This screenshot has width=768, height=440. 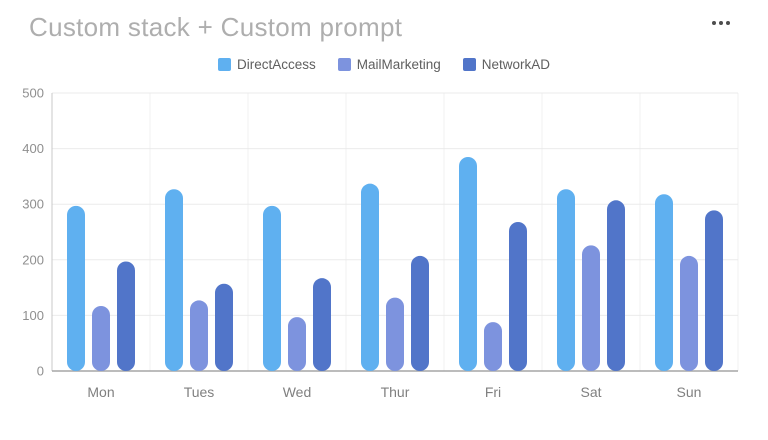 I want to click on x-axis-label: Thur, so click(x=395, y=392).